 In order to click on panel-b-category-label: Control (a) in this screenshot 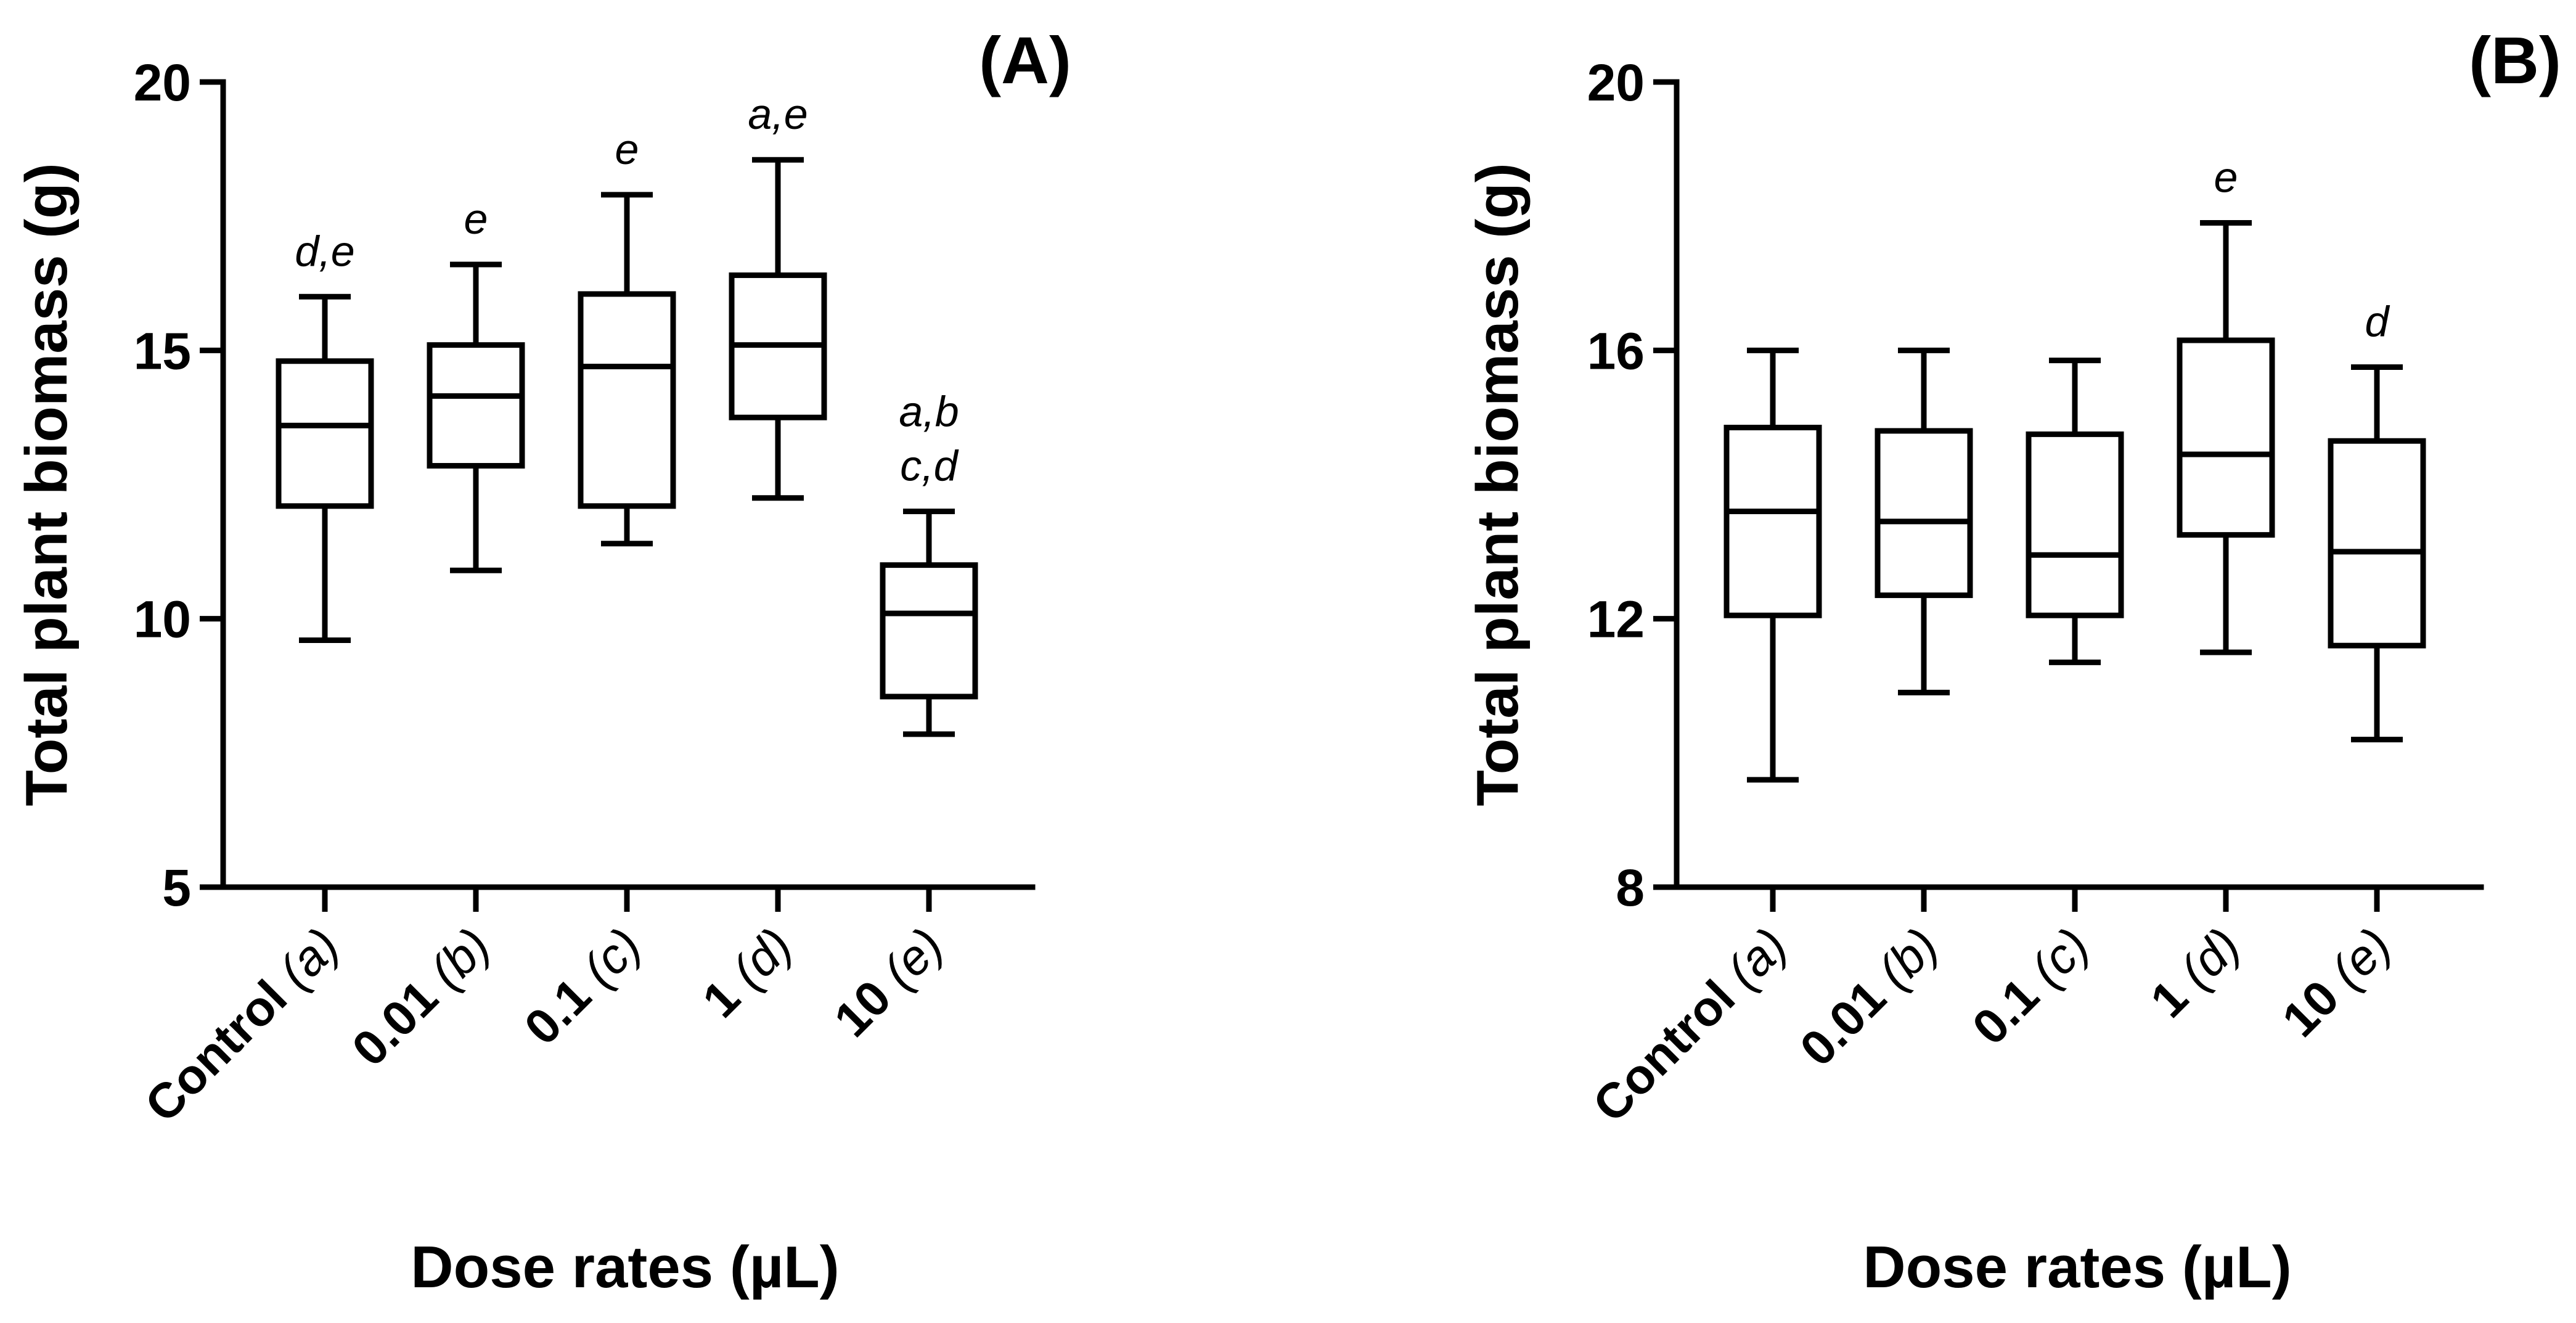, I will do `click(1689, 1025)`.